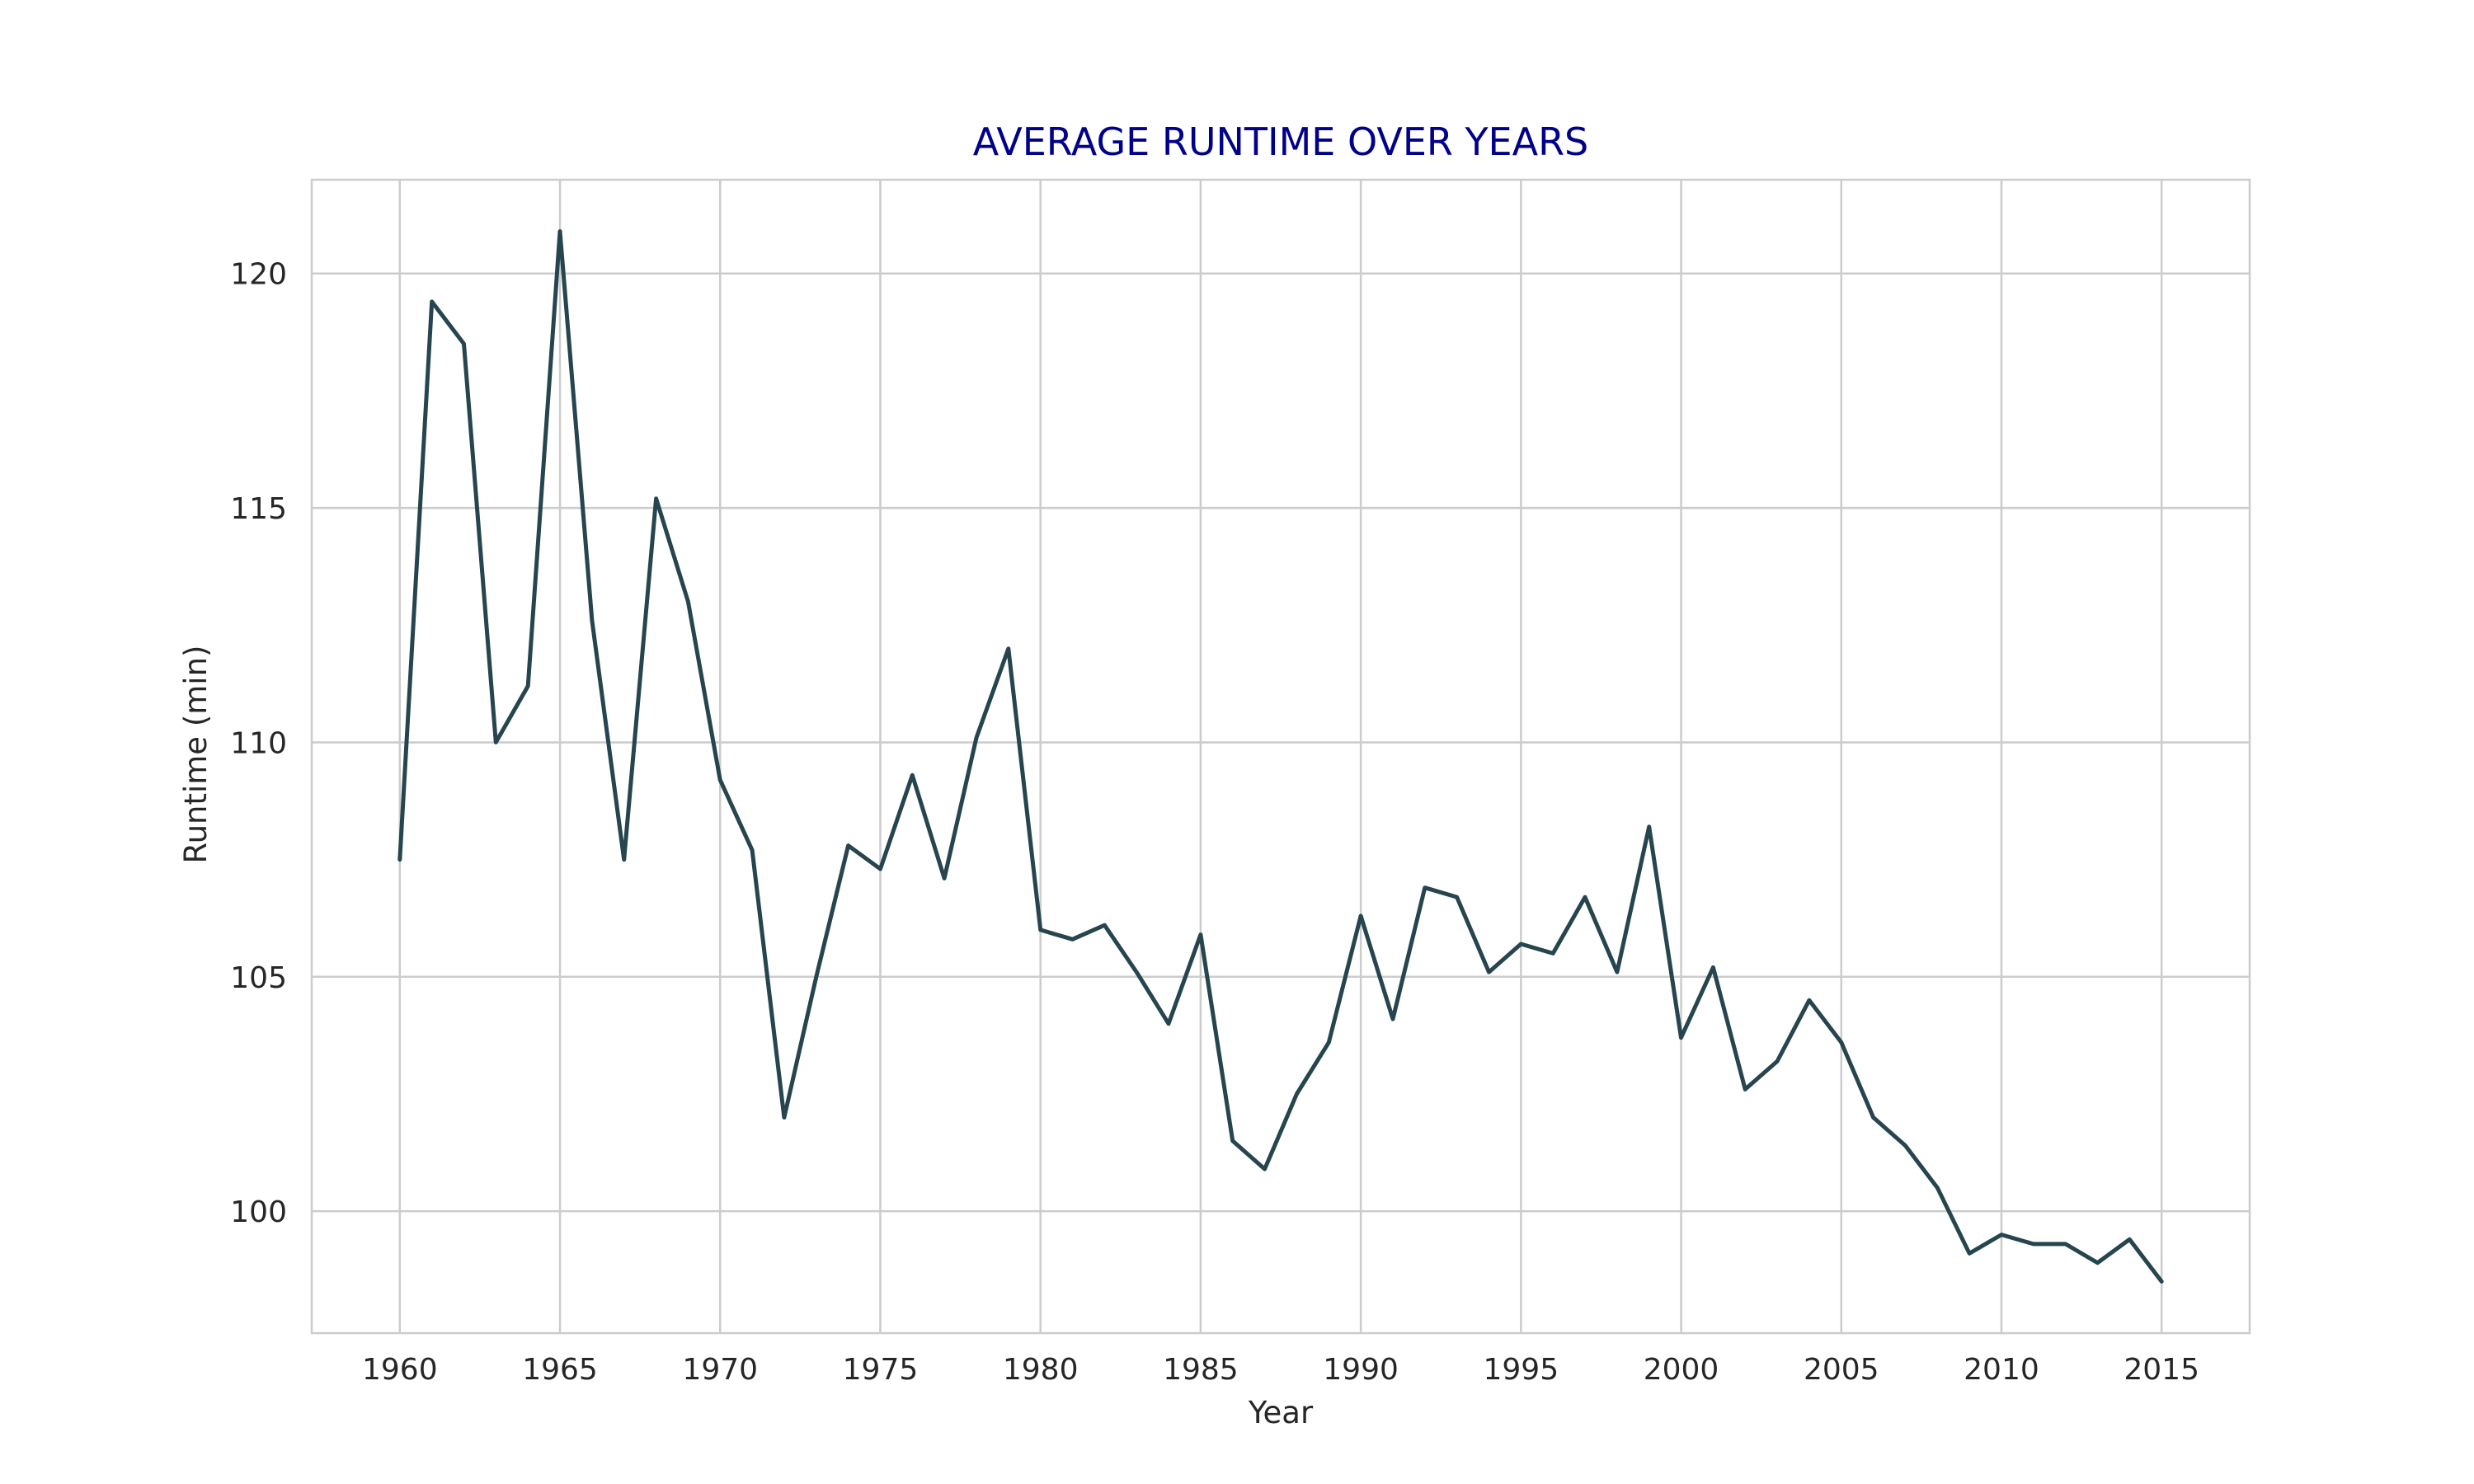  I want to click on x-tick-label: 1960, so click(400, 1370).